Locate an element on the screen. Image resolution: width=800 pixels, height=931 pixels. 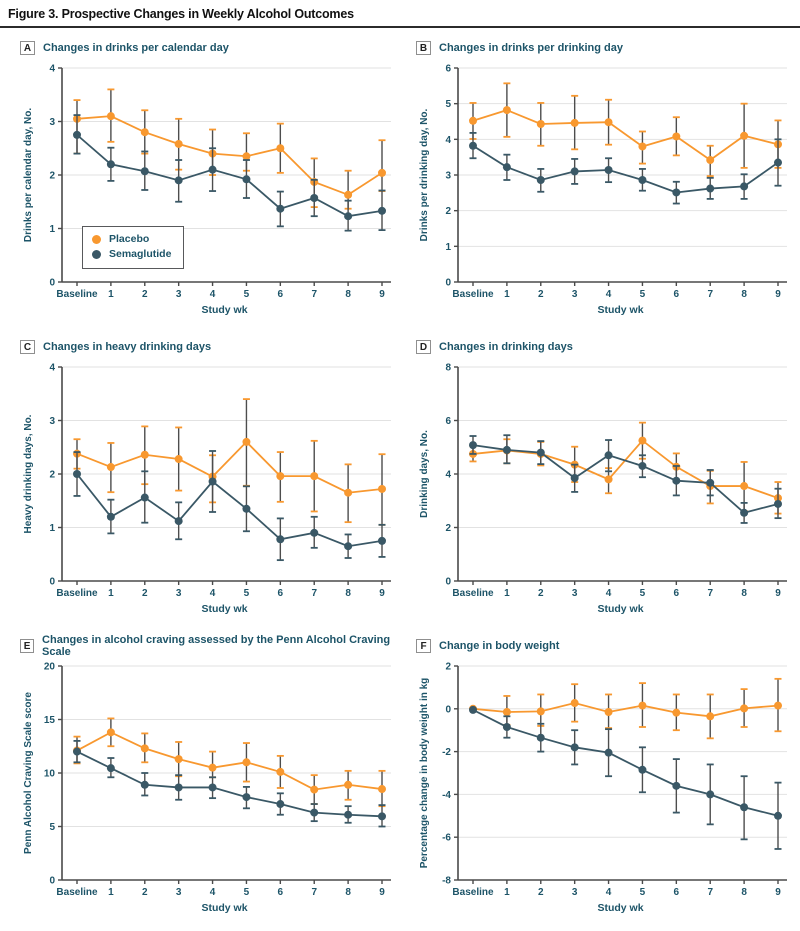
svg-text: 10 is located at coordinates (50, 774).